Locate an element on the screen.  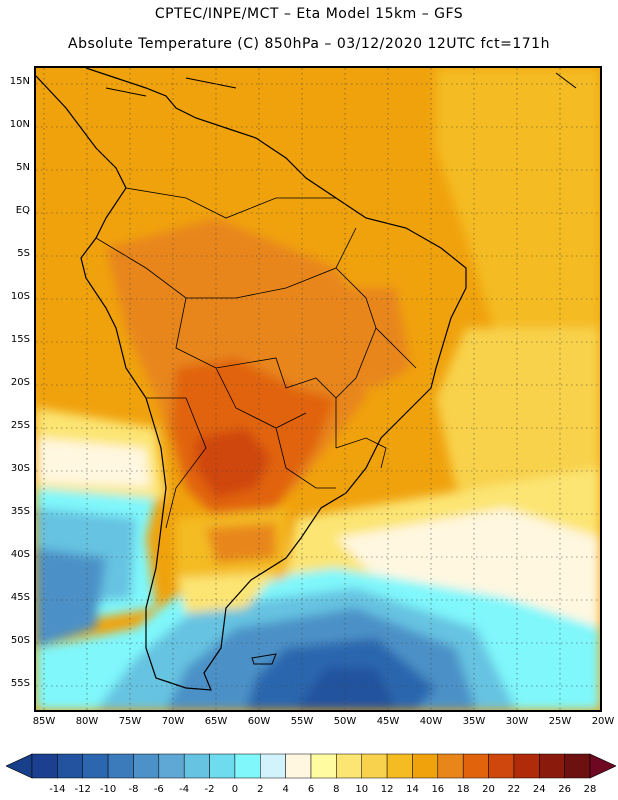
colorbar-label: 12 is located at coordinates (387, 789).